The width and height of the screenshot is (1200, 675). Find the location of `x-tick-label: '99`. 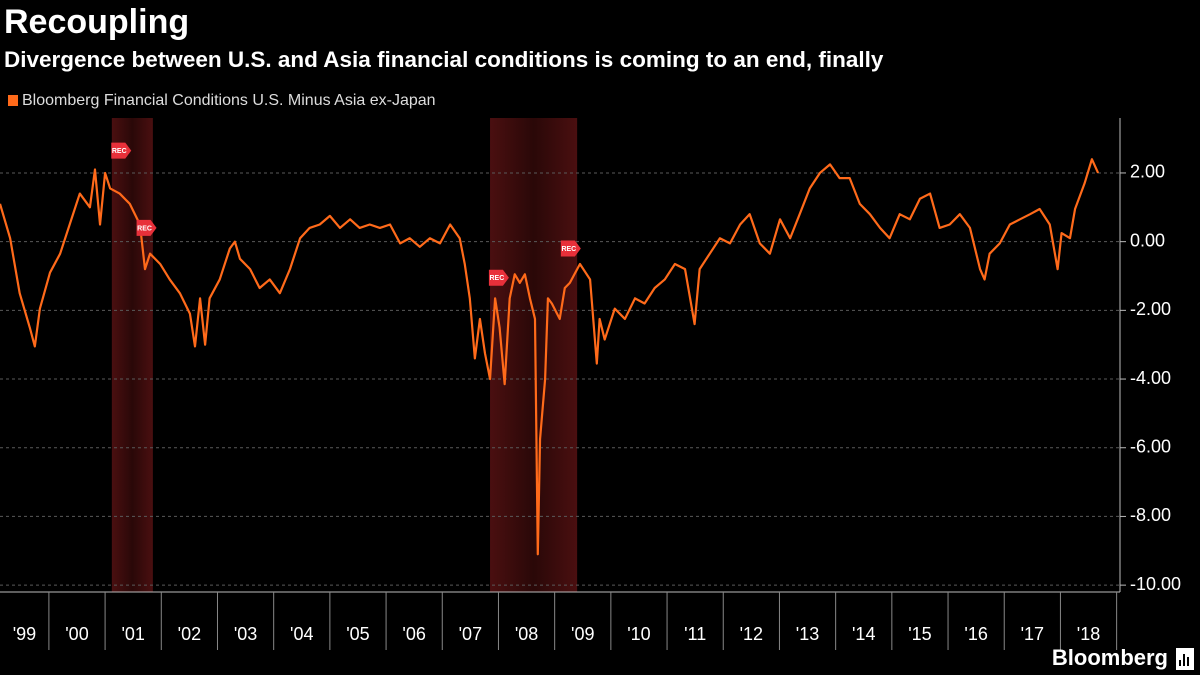

x-tick-label: '99 is located at coordinates (24, 634).